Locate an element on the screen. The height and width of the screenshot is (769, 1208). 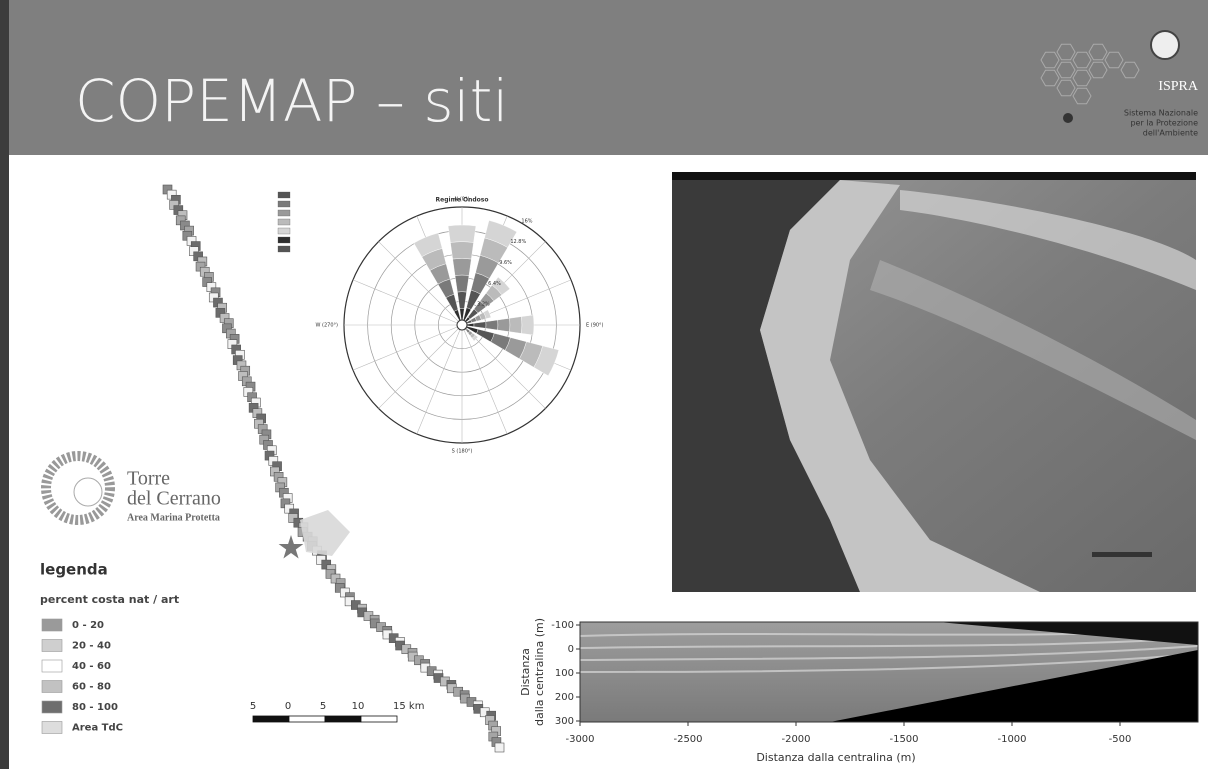
photo-boat is located at coordinates (1122, 554).